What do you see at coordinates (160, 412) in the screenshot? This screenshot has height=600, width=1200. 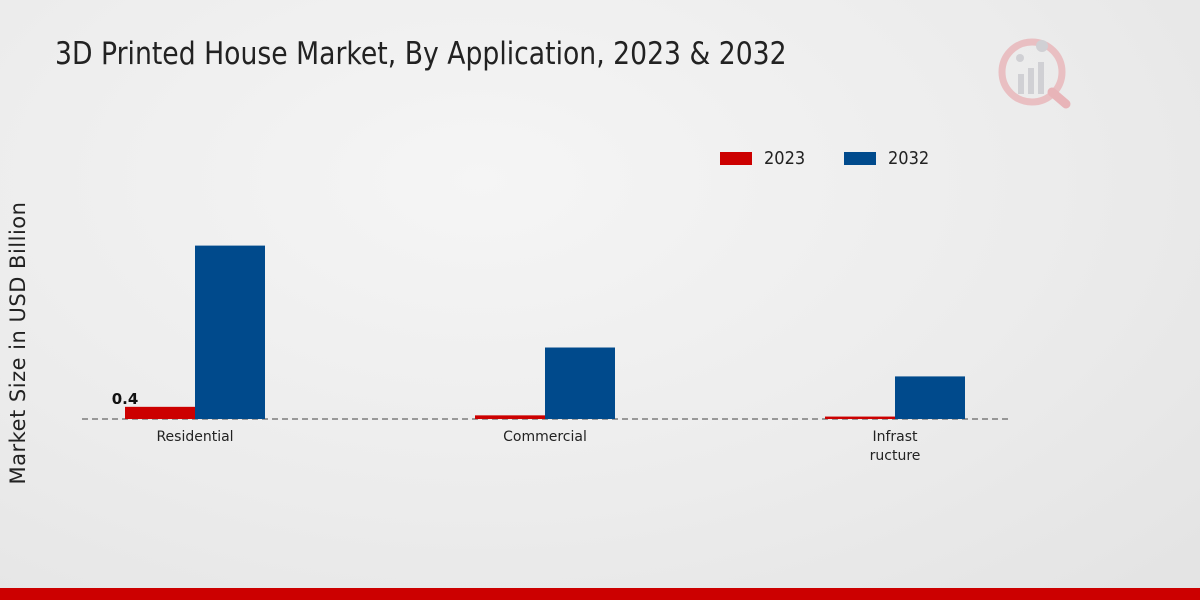 I see `bar-2023-residential` at bounding box center [160, 412].